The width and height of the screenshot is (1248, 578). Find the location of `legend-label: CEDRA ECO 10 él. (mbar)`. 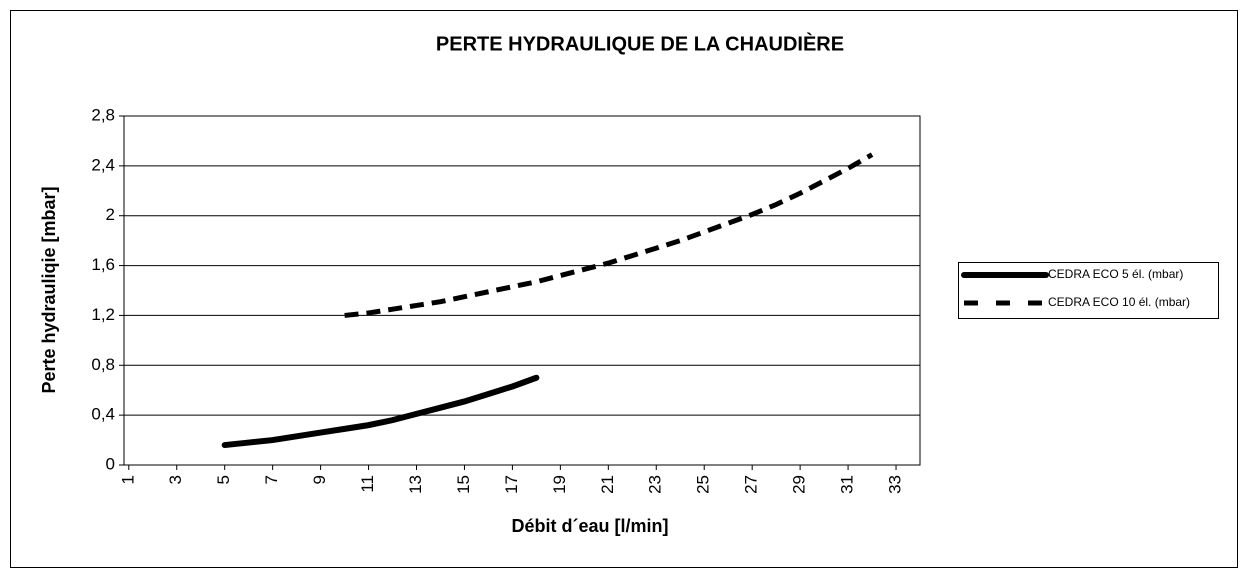

legend-label: CEDRA ECO 10 él. (mbar) is located at coordinates (1119, 302).